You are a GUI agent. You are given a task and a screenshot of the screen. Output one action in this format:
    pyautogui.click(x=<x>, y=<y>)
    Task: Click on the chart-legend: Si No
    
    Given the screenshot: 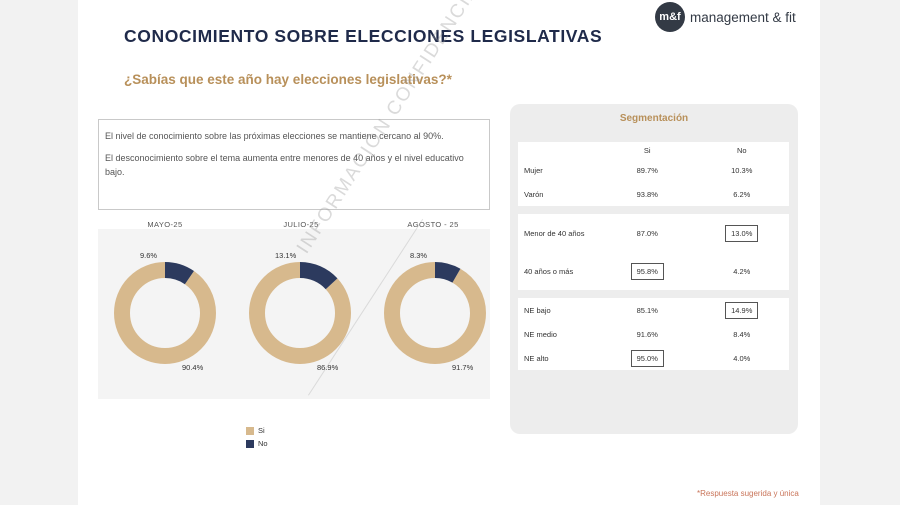 What is the action you would take?
    pyautogui.click(x=257, y=437)
    